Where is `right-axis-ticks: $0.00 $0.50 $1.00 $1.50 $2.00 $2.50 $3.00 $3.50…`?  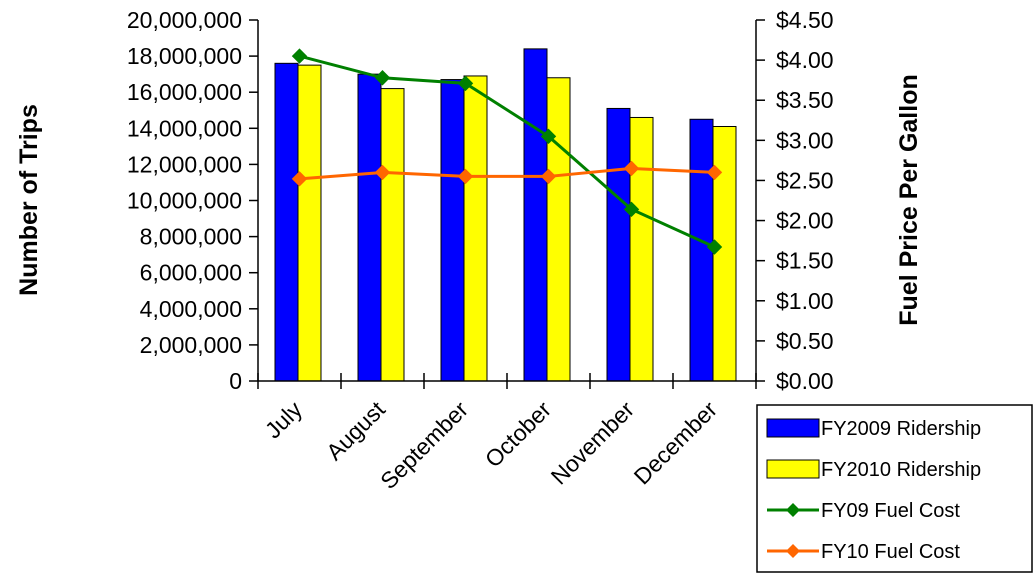
right-axis-ticks: $0.00 $0.50 $1.00 $1.50 $2.00 $2.50 $3.00 $3.50… is located at coordinates (795, 200).